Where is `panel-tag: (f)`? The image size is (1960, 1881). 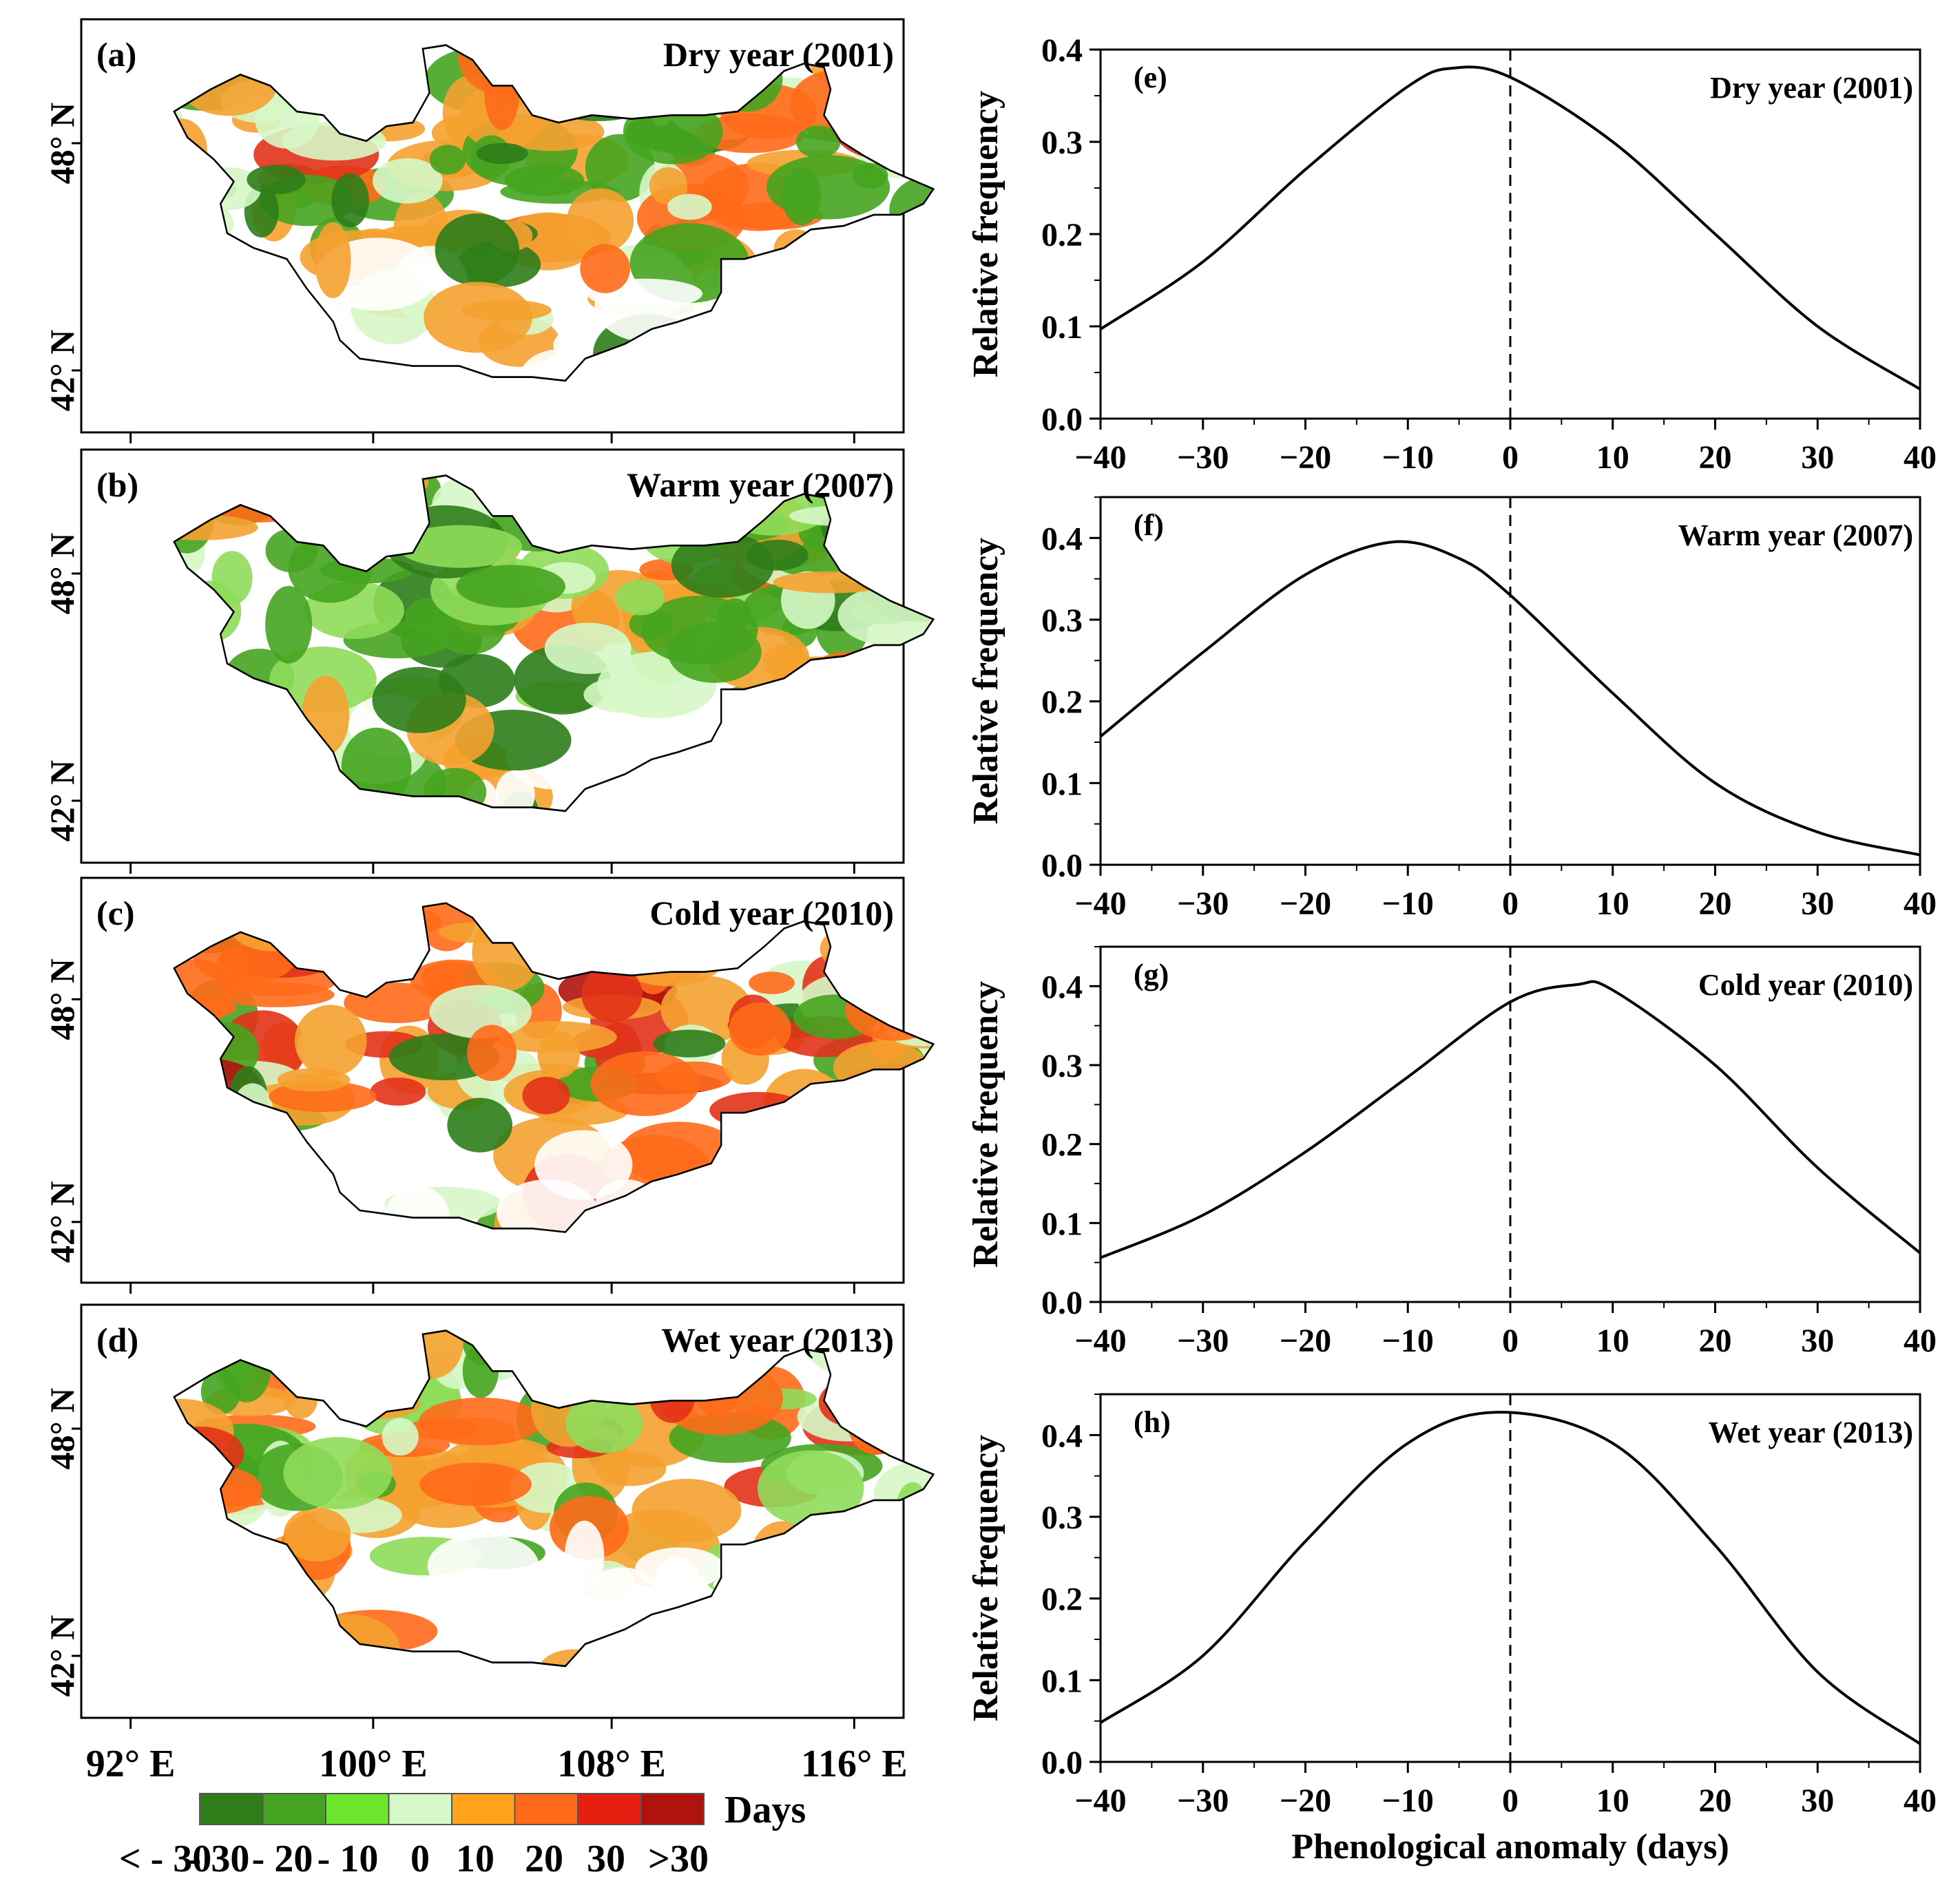 panel-tag: (f) is located at coordinates (1149, 525).